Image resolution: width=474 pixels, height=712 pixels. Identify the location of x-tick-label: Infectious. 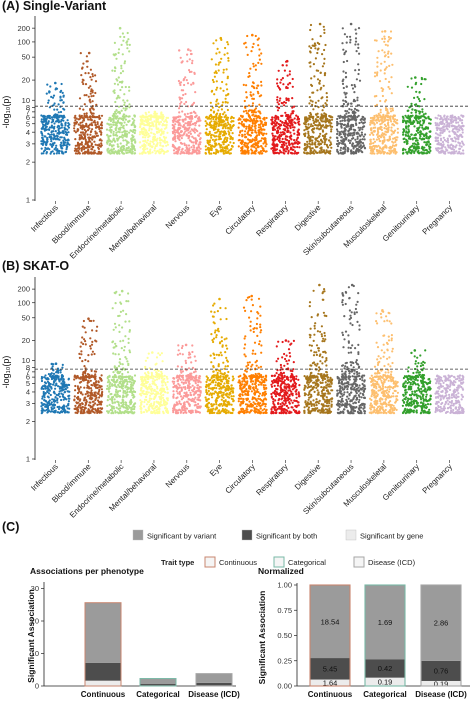
(44, 477).